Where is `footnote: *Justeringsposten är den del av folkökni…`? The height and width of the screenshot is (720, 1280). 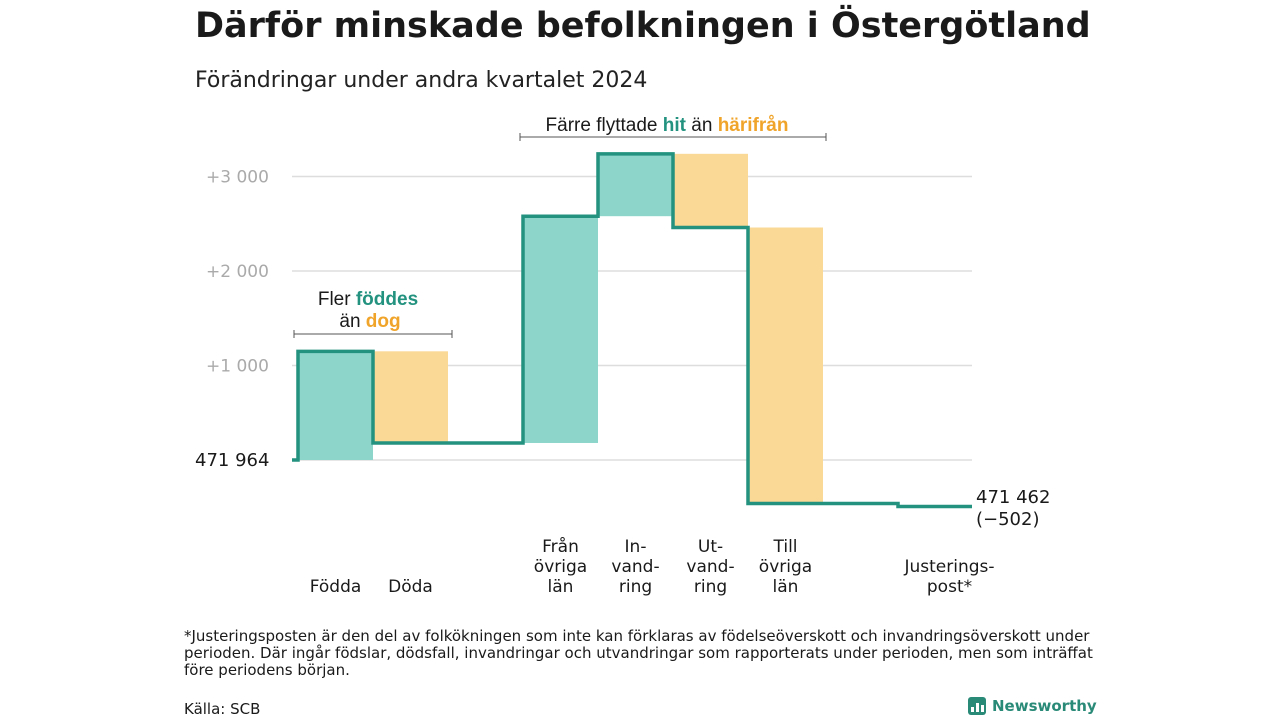 footnote: *Justeringsposten är den del av folkökni… is located at coordinates (638, 653).